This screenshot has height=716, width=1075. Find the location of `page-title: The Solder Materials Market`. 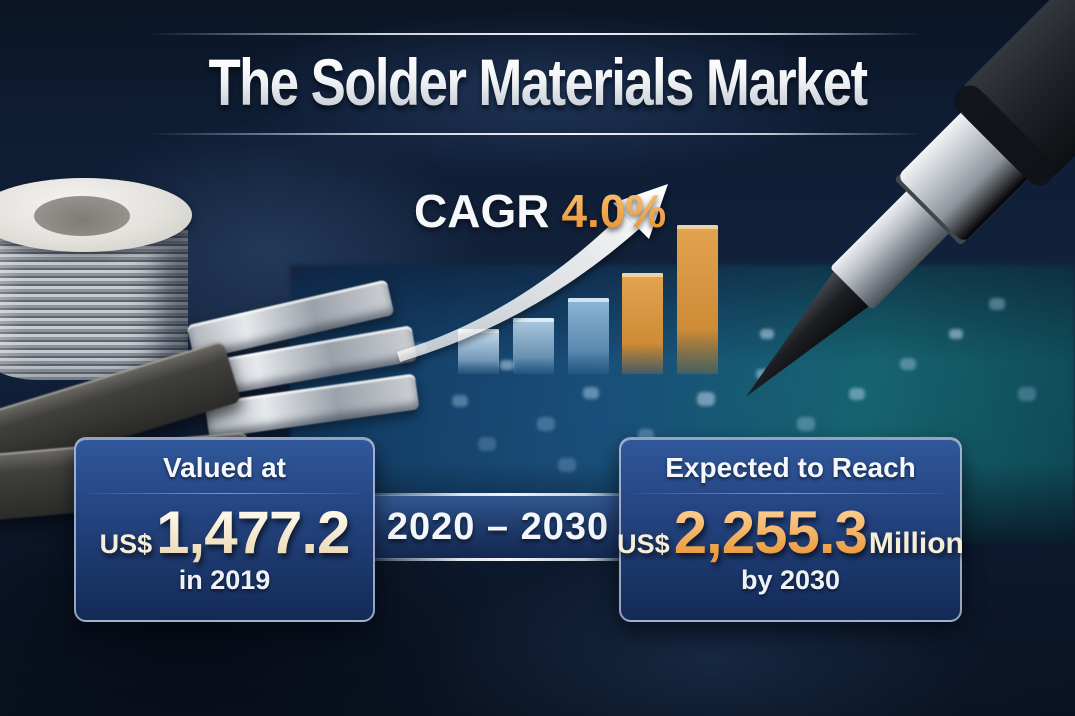

page-title: The Solder Materials Market is located at coordinates (538, 82).